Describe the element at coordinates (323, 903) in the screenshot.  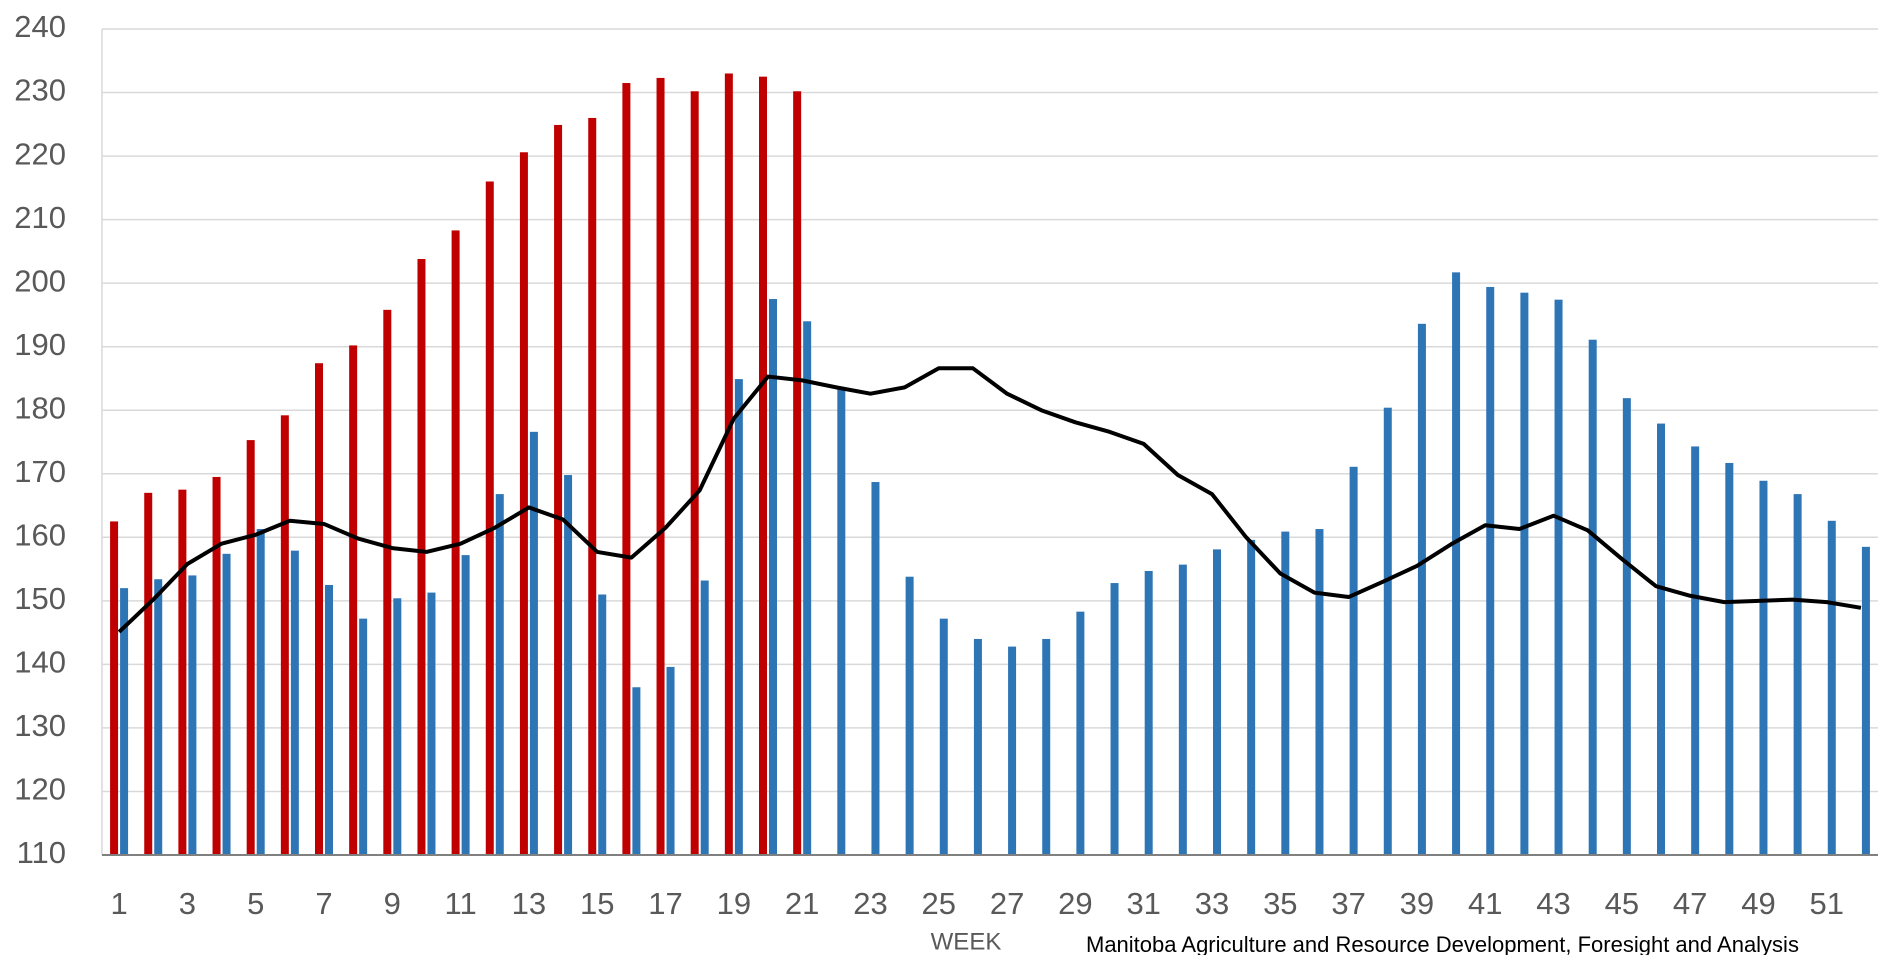
I see `x-tick-label: 7` at that location.